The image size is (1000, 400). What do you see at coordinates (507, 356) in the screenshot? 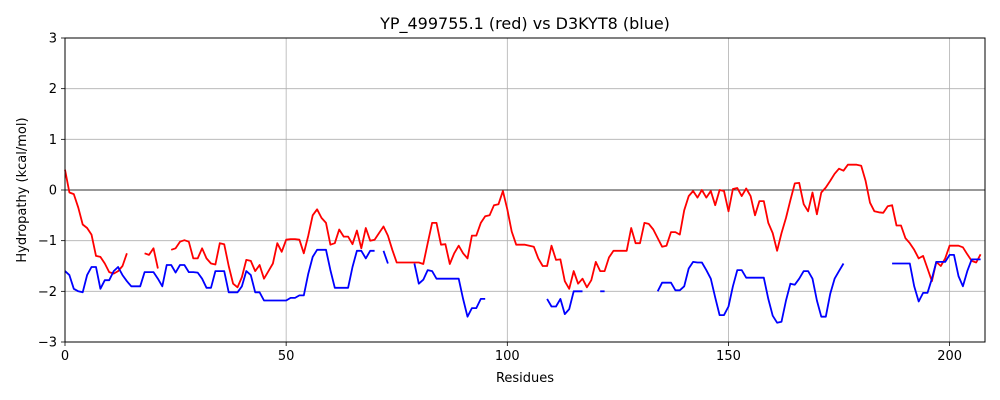
I see `x-tick-label: 100` at bounding box center [507, 356].